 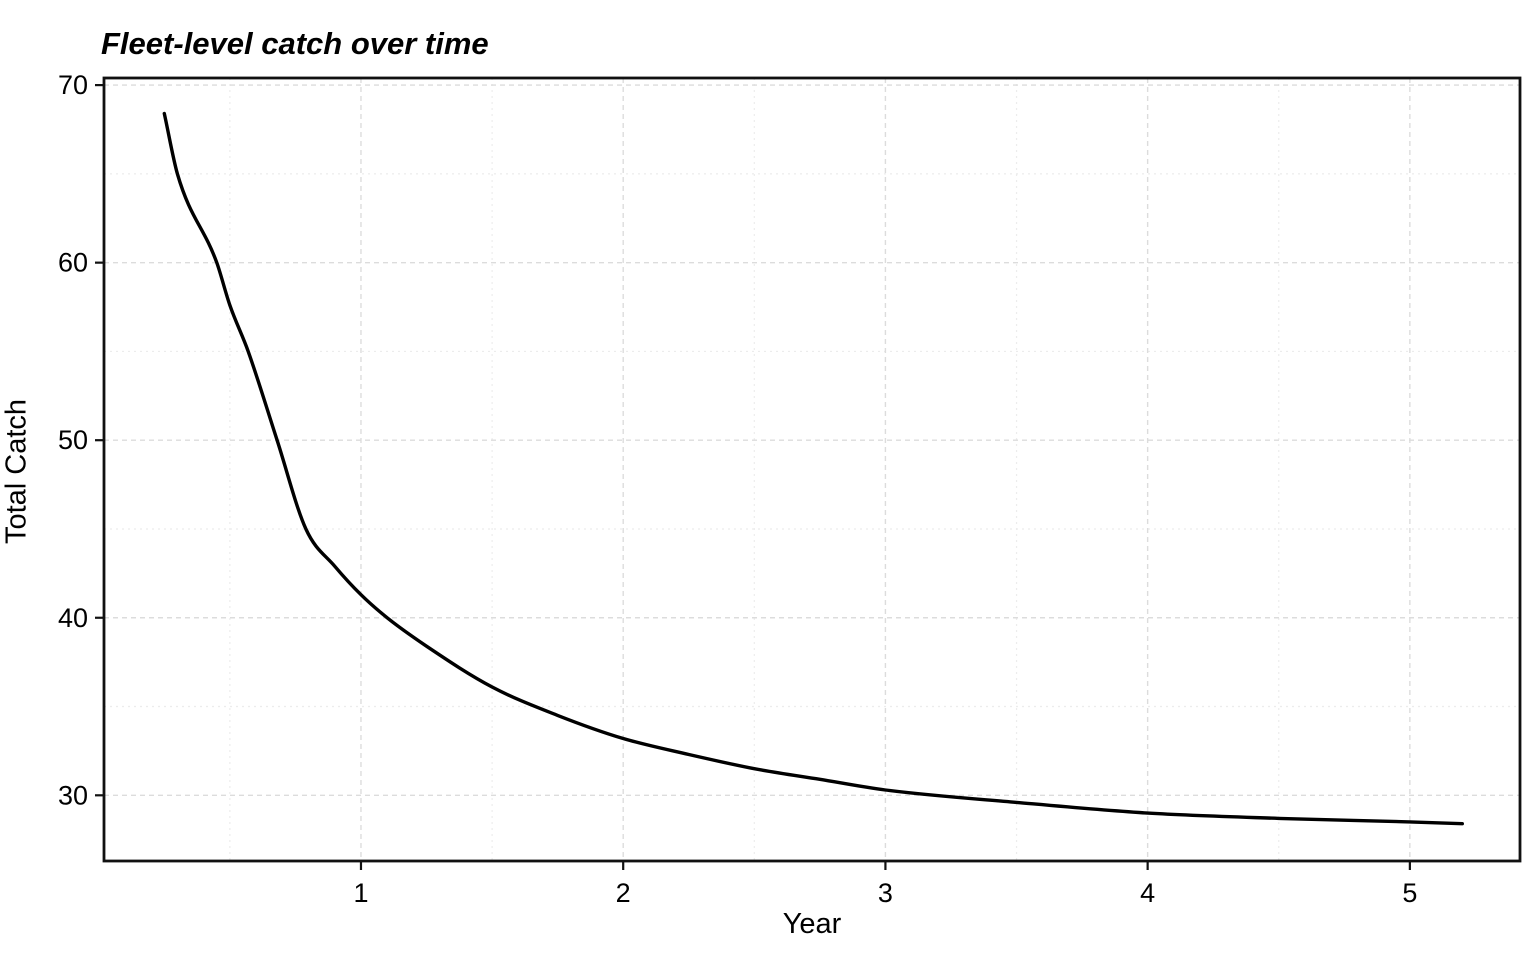 I want to click on y-tick-label: 40, so click(x=73, y=618).